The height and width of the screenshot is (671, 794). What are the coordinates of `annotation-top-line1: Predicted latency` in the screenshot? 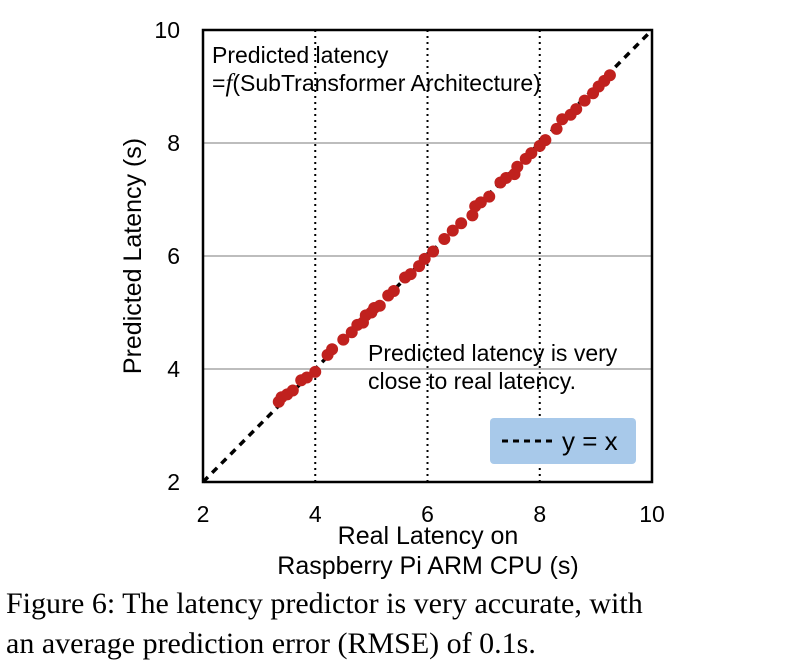 It's located at (300, 55).